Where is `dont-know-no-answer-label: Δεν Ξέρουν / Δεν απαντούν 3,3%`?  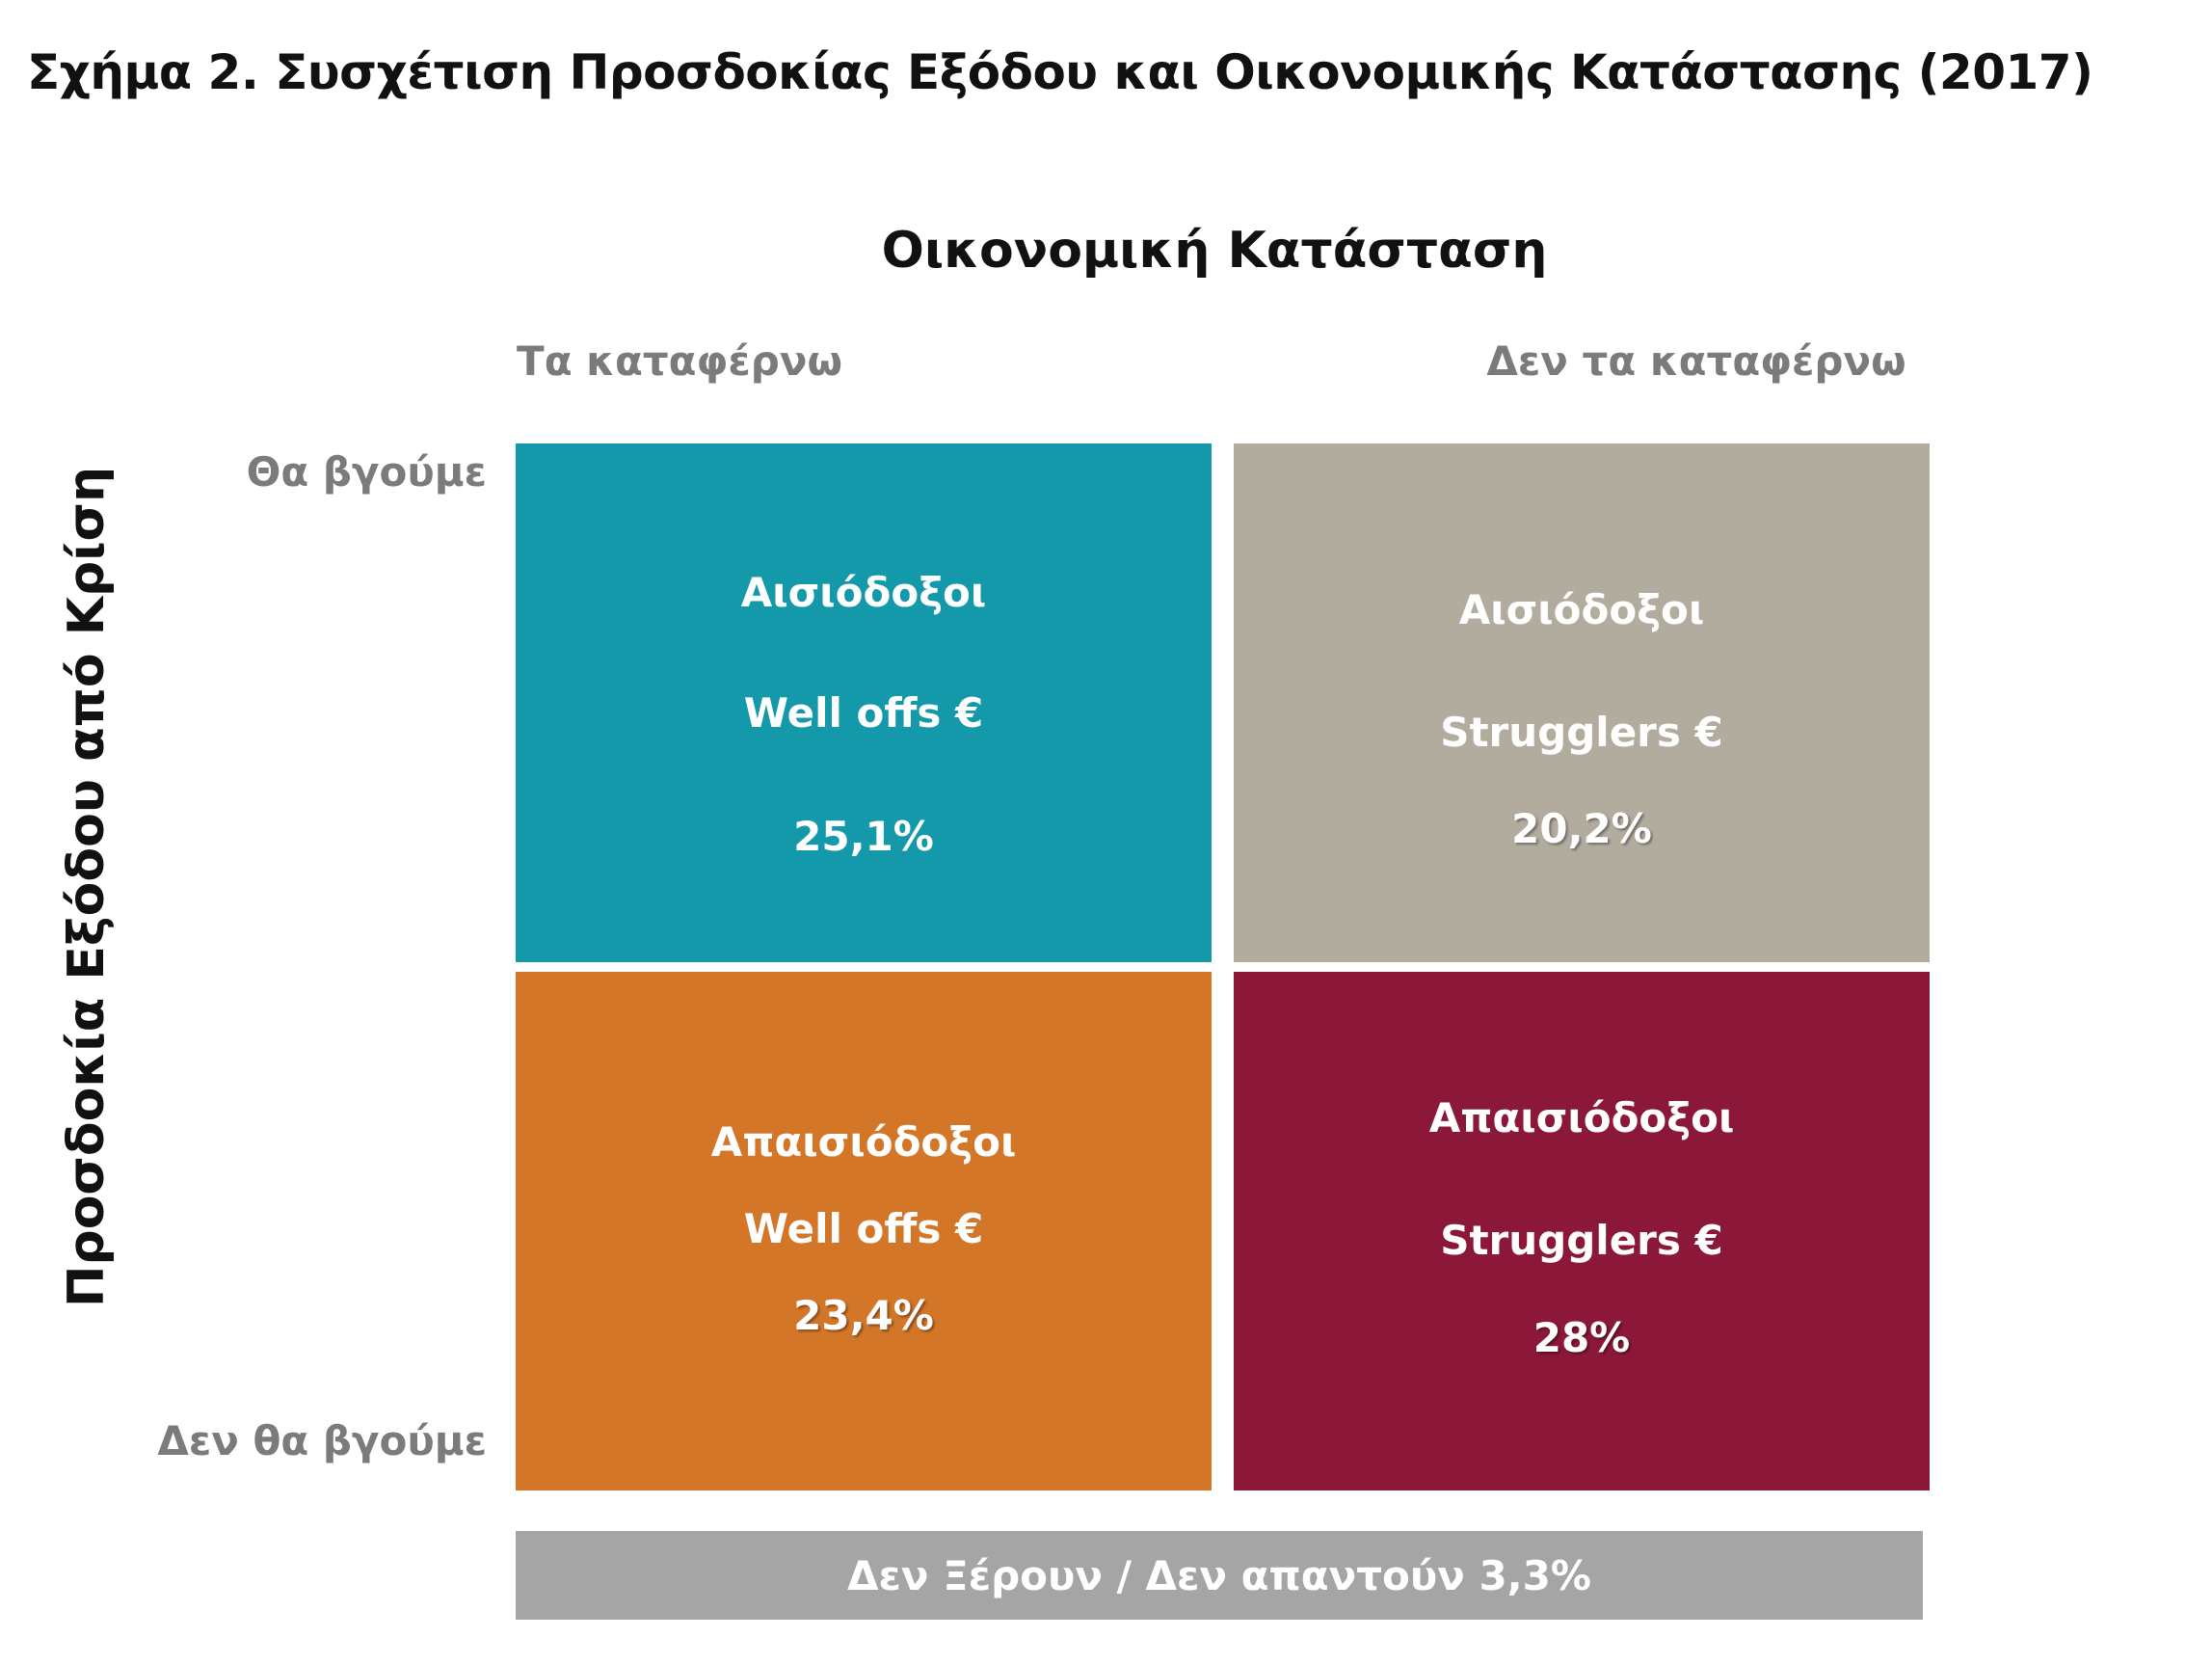 dont-know-no-answer-label: Δεν Ξέρουν / Δεν απαντούν 3,3% is located at coordinates (1219, 1575).